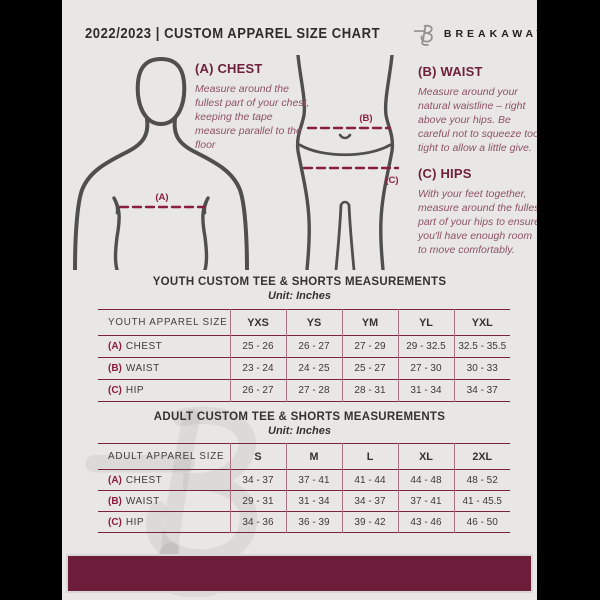 Image resolution: width=600 pixels, height=600 pixels. Describe the element at coordinates (257, 346) in the screenshot. I see `size-value-cell: 25 - 26` at that location.